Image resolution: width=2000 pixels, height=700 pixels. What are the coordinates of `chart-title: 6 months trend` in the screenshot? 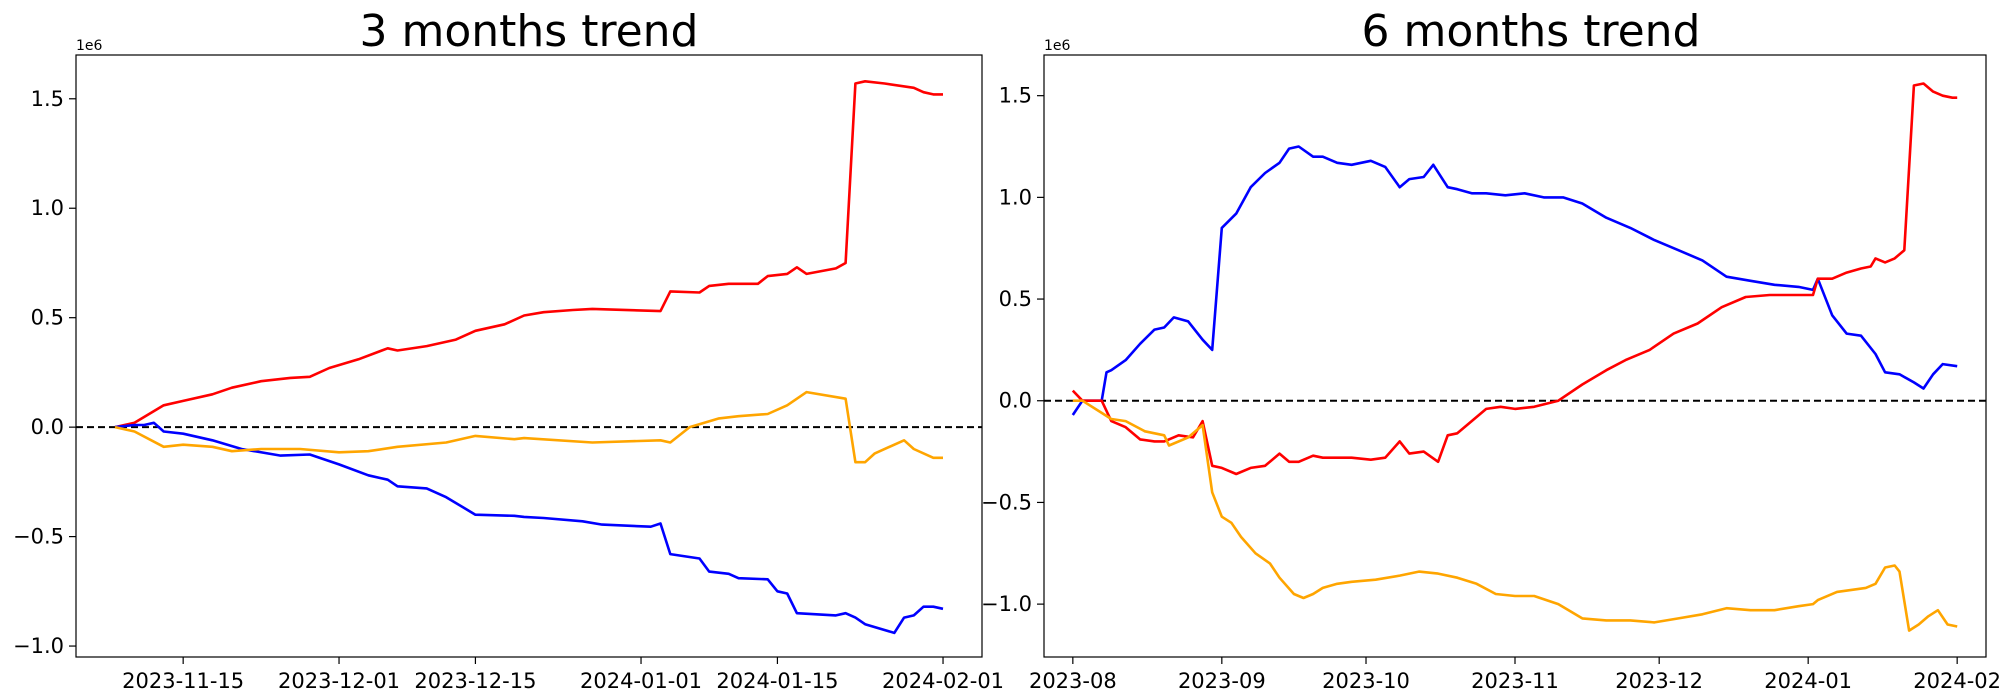 It's located at (1531, 31).